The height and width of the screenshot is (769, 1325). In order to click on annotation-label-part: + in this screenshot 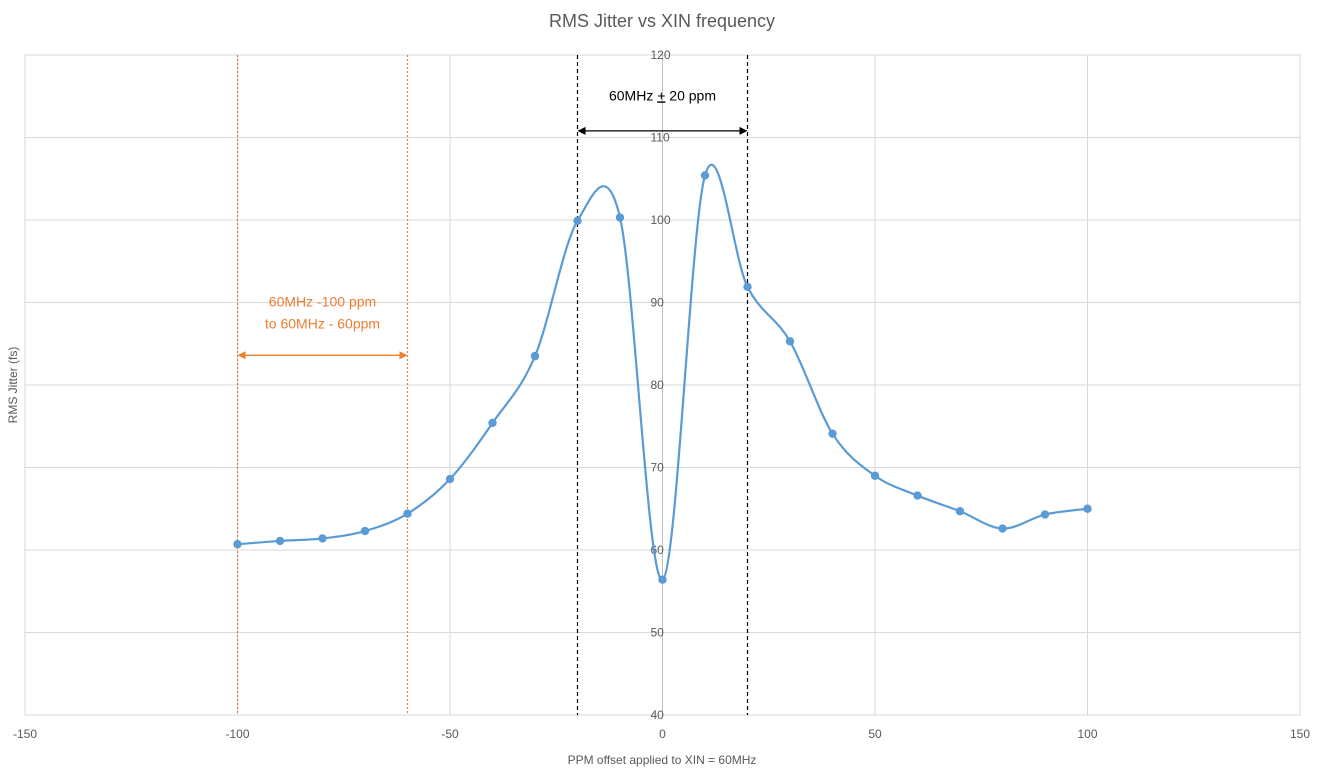, I will do `click(661, 95)`.